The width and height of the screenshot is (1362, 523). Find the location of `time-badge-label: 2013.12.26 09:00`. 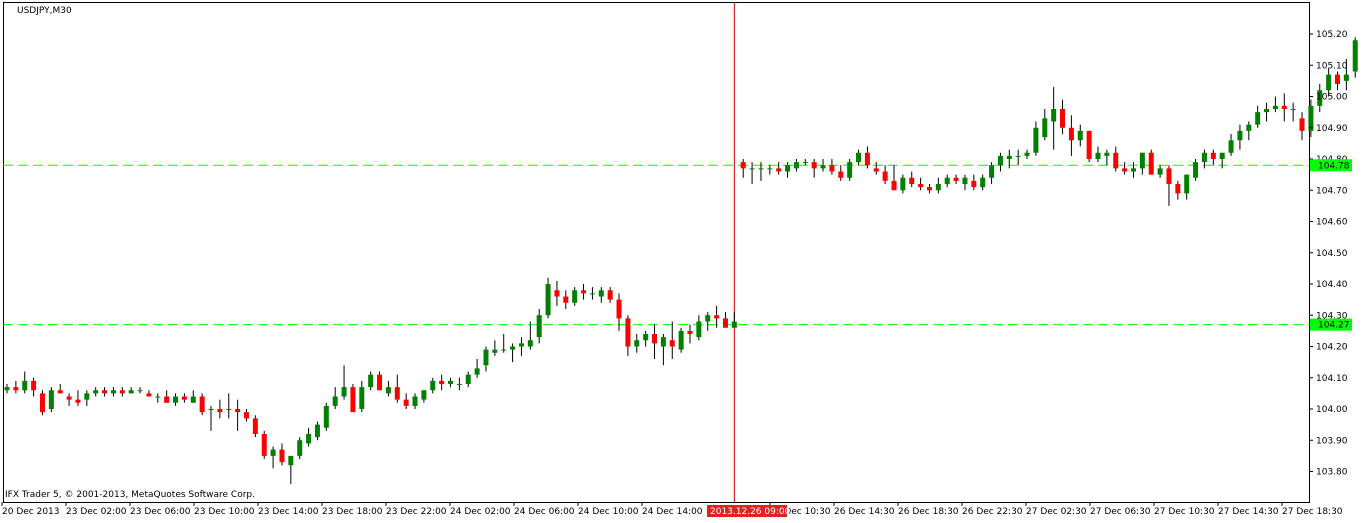

time-badge-label: 2013.12.26 09:00 is located at coordinates (750, 512).